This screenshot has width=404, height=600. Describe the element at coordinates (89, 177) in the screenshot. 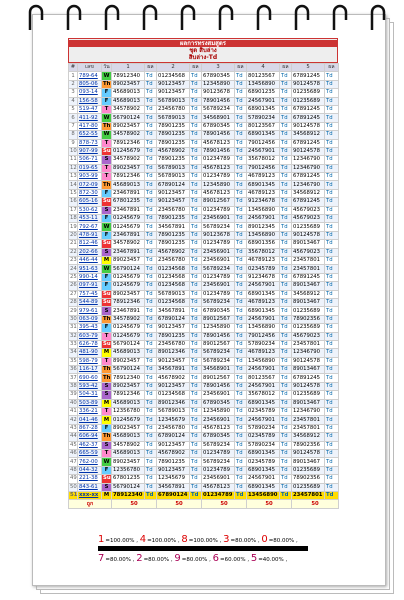

I see `number-link: 903-99` at that location.